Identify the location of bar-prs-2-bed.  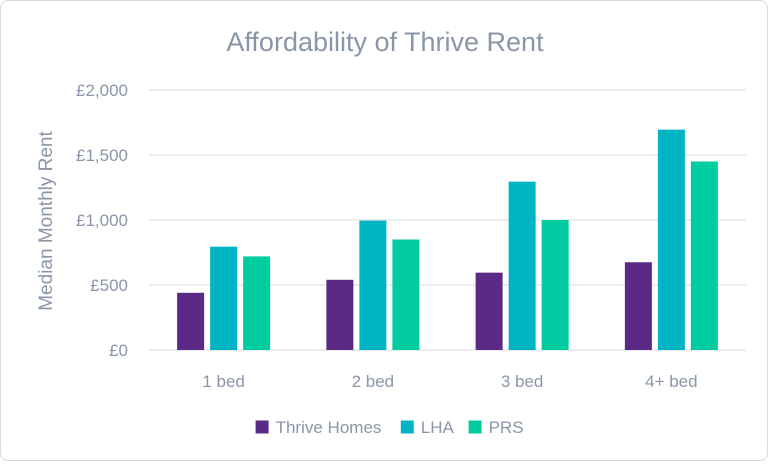
(406, 294).